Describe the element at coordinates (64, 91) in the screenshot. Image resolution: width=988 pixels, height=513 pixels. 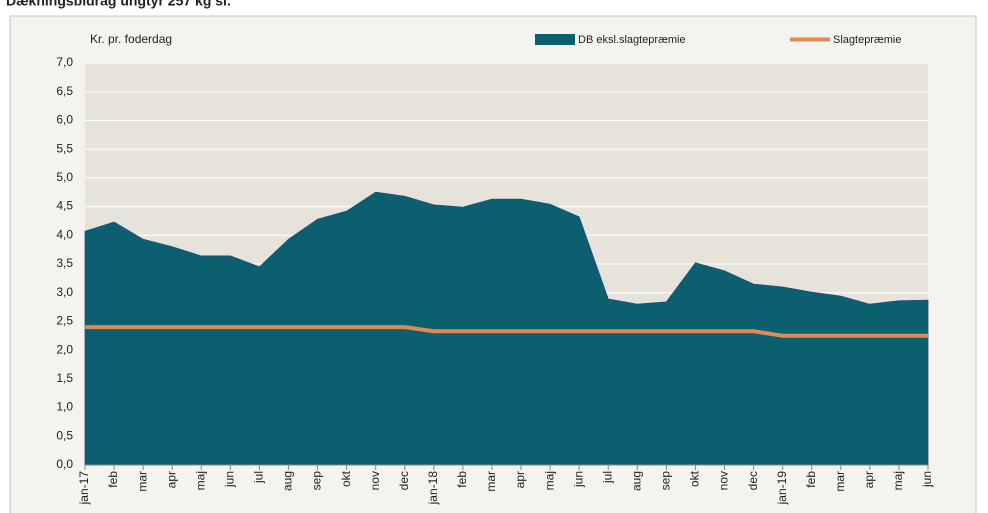
I see `y-tick-label: 6,5` at that location.